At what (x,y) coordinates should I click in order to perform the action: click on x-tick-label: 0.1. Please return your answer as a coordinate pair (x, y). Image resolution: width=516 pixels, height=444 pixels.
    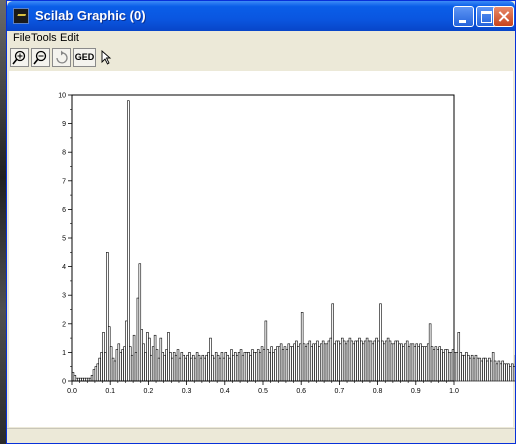
    Looking at the image, I should click on (110, 391).